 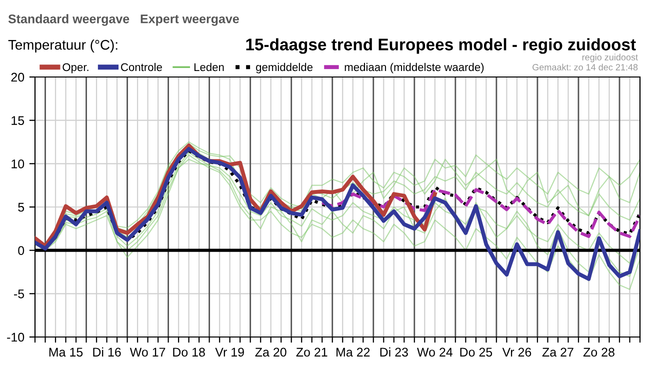 What do you see at coordinates (15, 337) in the screenshot?
I see `y-tick-label: -10` at bounding box center [15, 337].